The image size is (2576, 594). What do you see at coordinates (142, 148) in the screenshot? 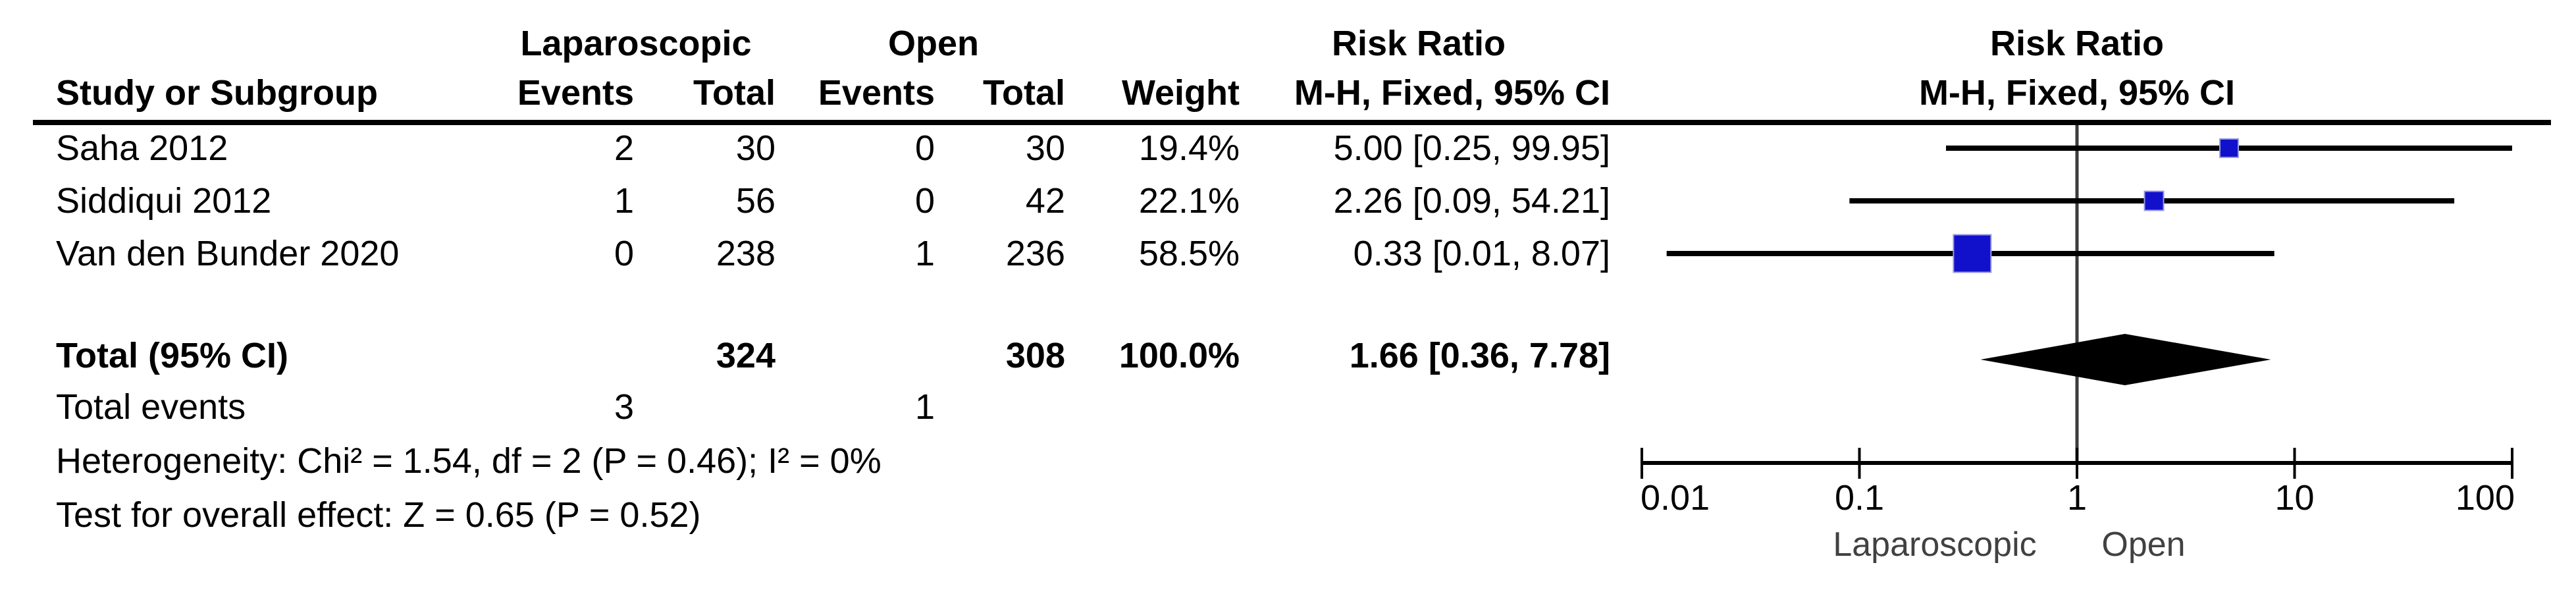
I see `study-name: Saha 2012` at bounding box center [142, 148].